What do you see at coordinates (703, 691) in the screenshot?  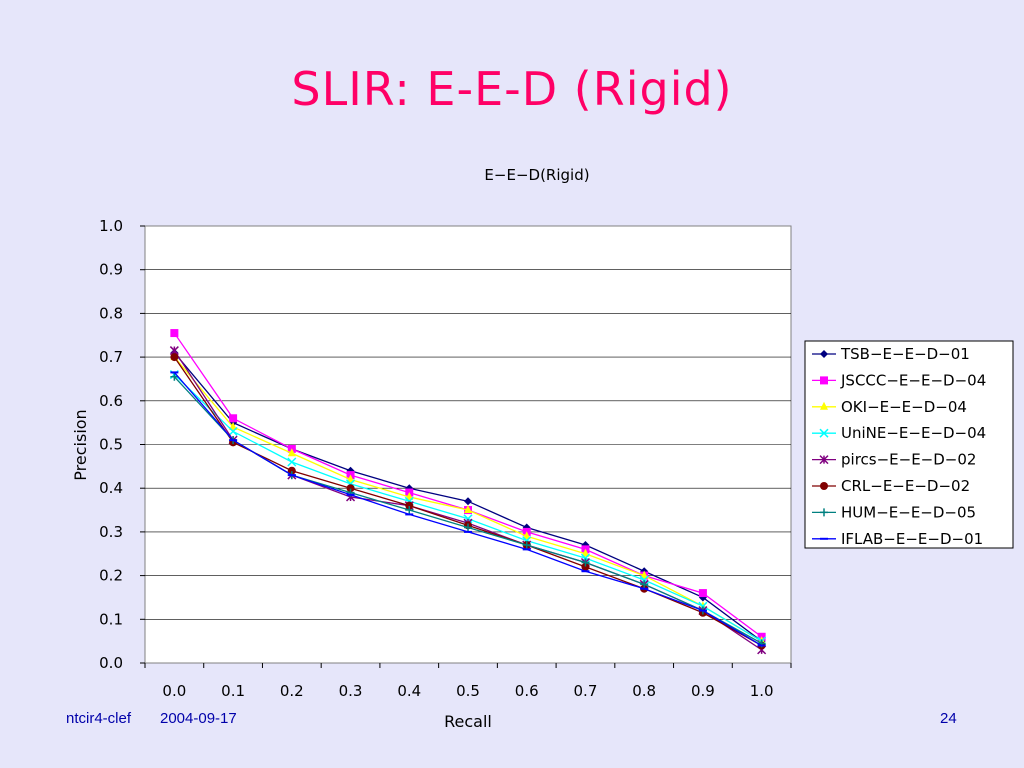 I see `x-tick-label: 0.9` at bounding box center [703, 691].